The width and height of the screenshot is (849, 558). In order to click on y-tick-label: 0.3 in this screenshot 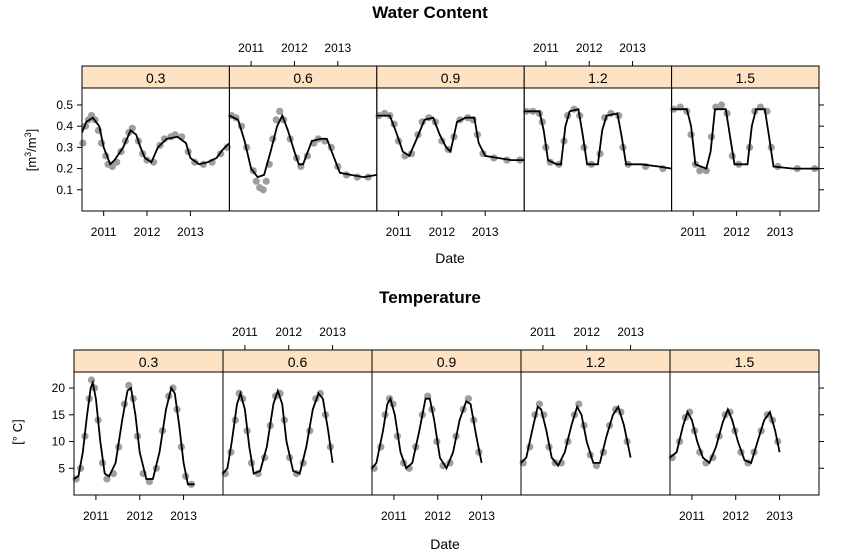, I will do `click(64, 147)`.